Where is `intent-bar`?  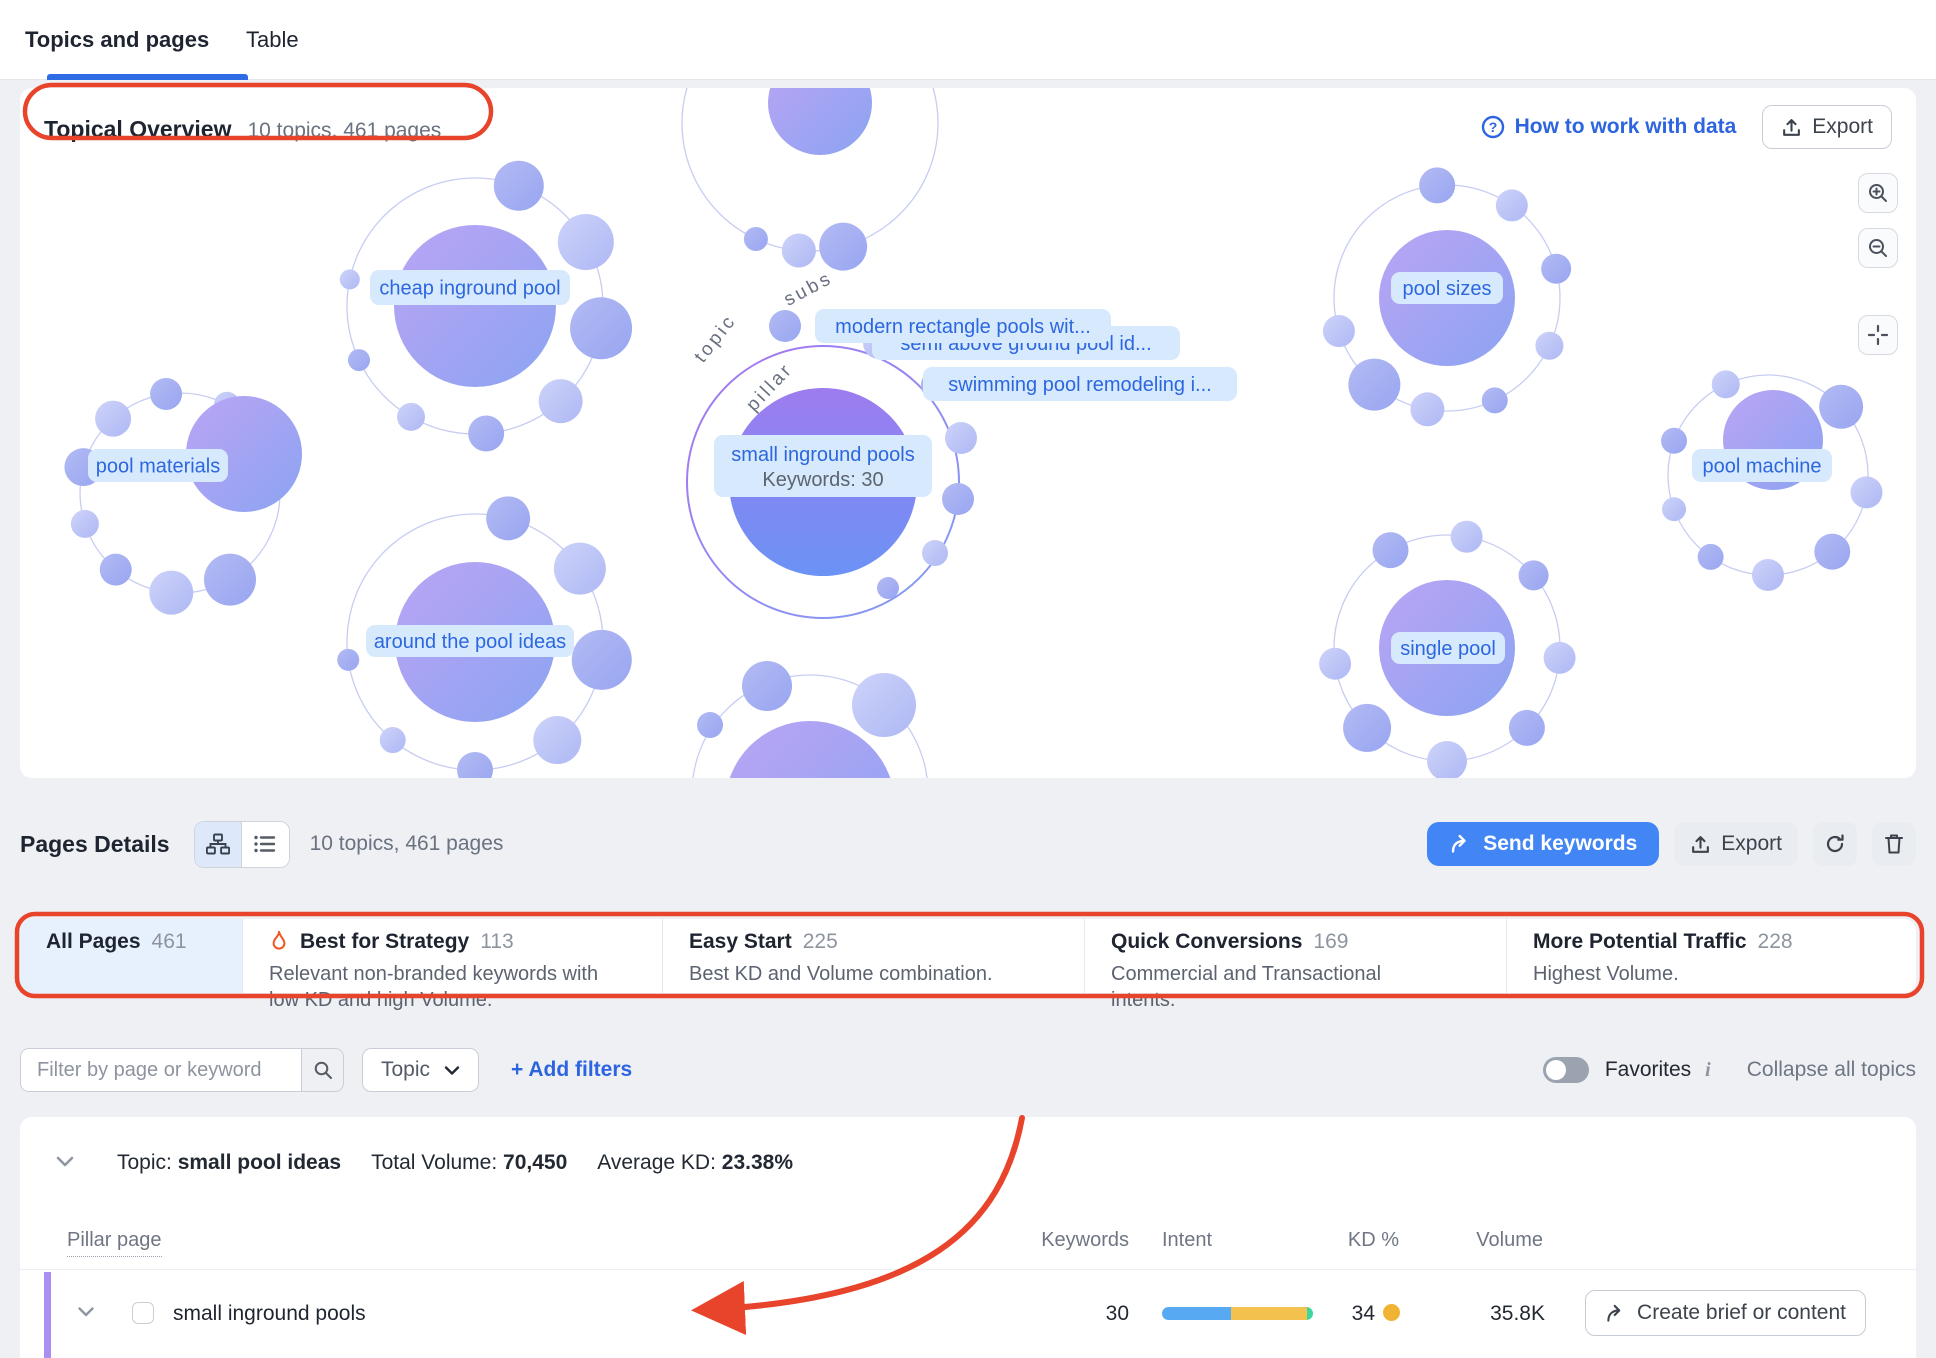 intent-bar is located at coordinates (1237, 1313).